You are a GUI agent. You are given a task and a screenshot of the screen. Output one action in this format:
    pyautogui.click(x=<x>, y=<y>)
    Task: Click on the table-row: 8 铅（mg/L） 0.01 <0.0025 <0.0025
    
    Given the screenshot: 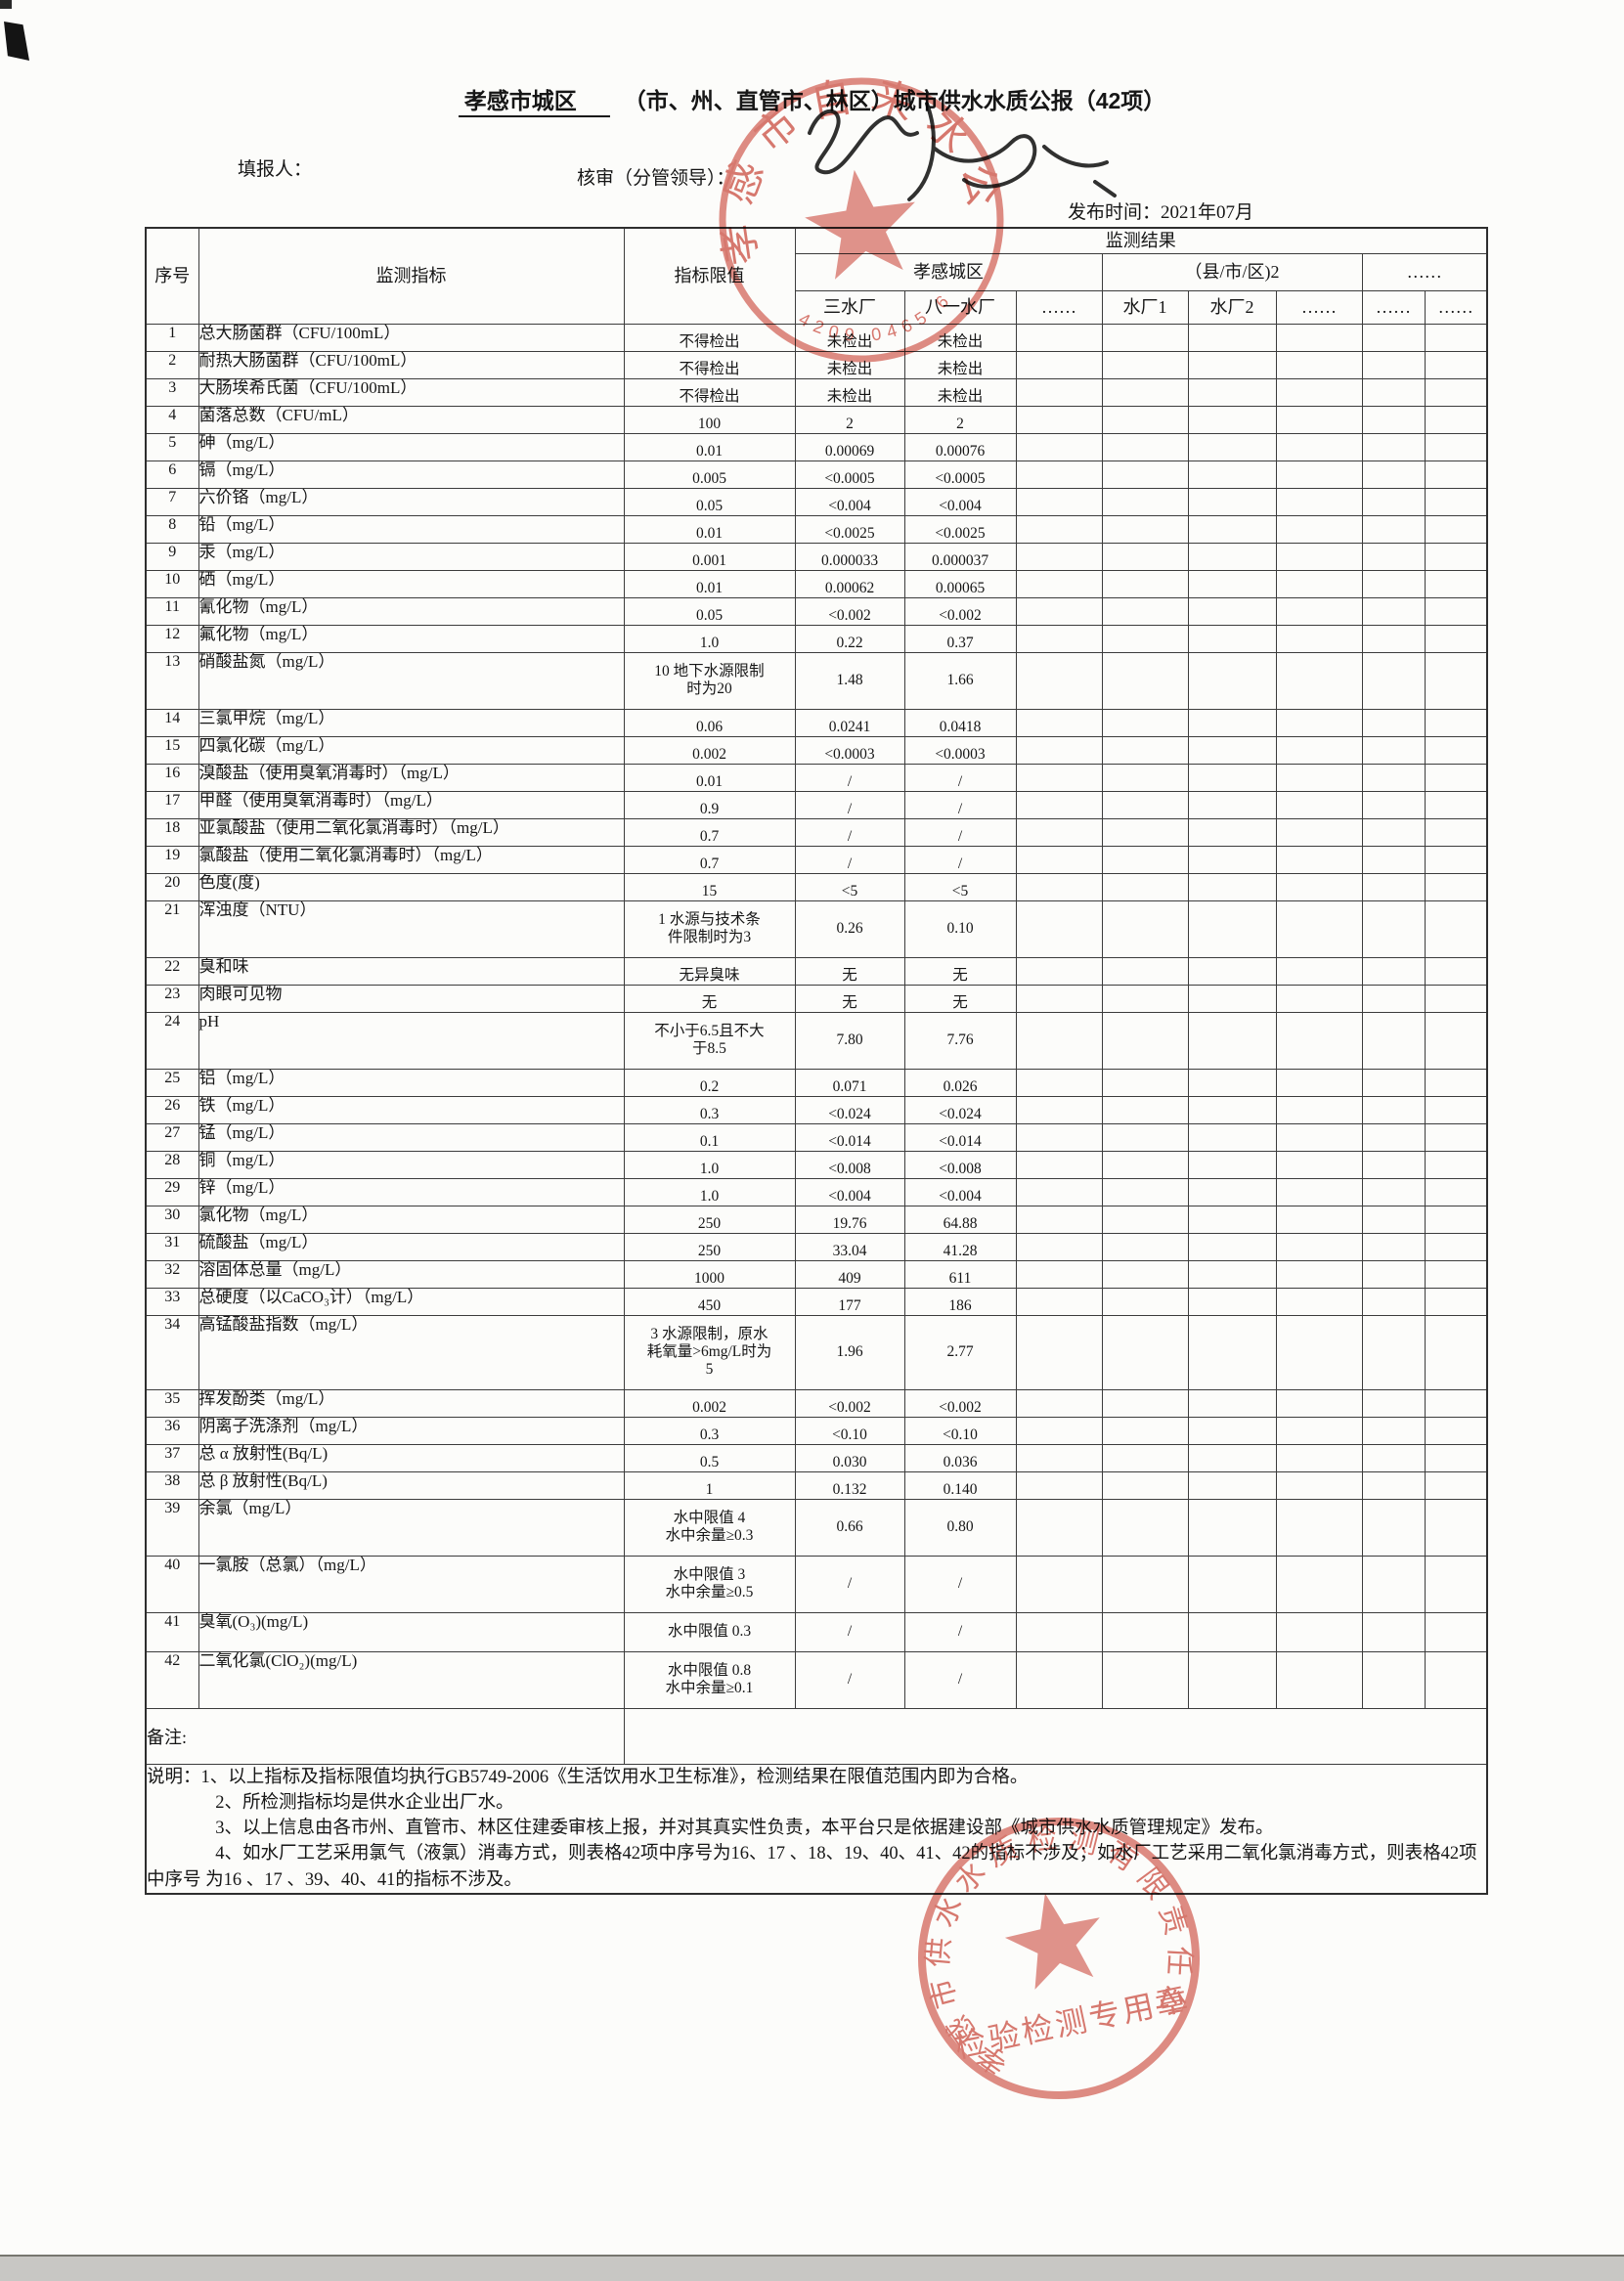 What is the action you would take?
    pyautogui.click(x=817, y=529)
    